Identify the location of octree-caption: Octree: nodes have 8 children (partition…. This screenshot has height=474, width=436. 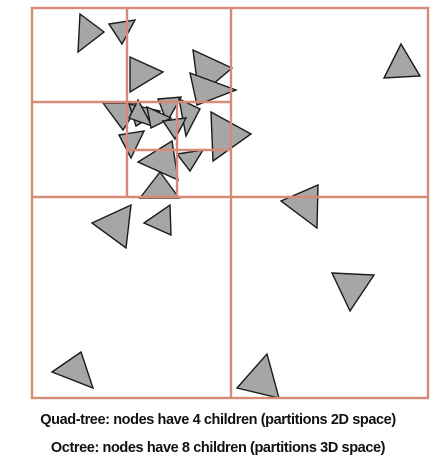
(218, 448).